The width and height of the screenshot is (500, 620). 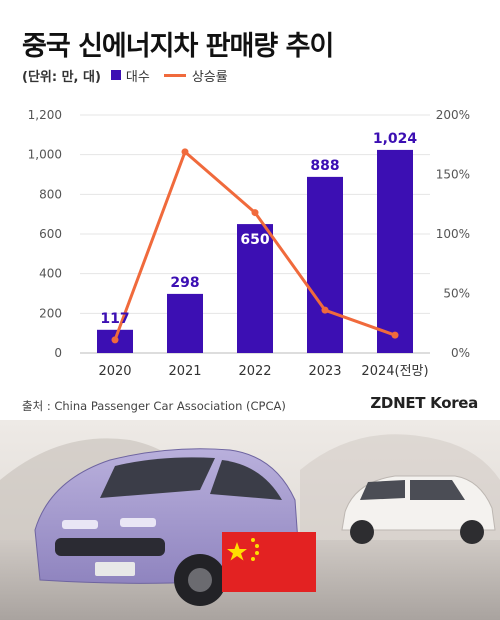 What do you see at coordinates (324, 166) in the screenshot?
I see `bar-value-label: 888` at bounding box center [324, 166].